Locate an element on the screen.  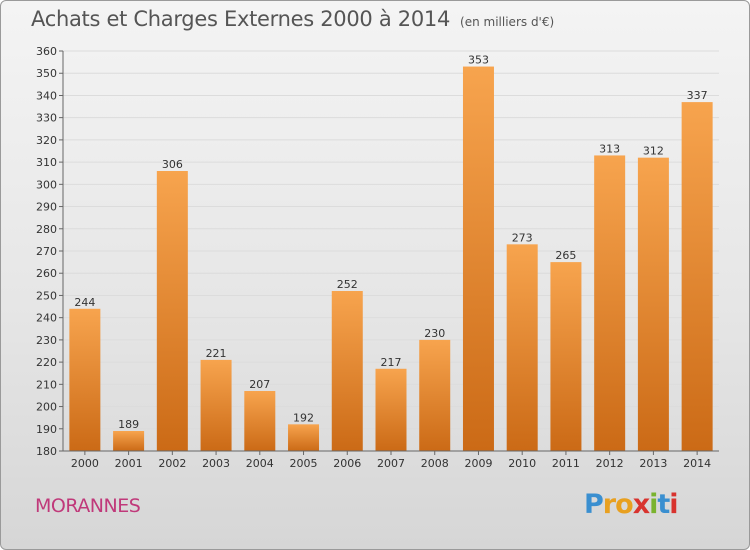
bar-2000 is located at coordinates (85, 379).